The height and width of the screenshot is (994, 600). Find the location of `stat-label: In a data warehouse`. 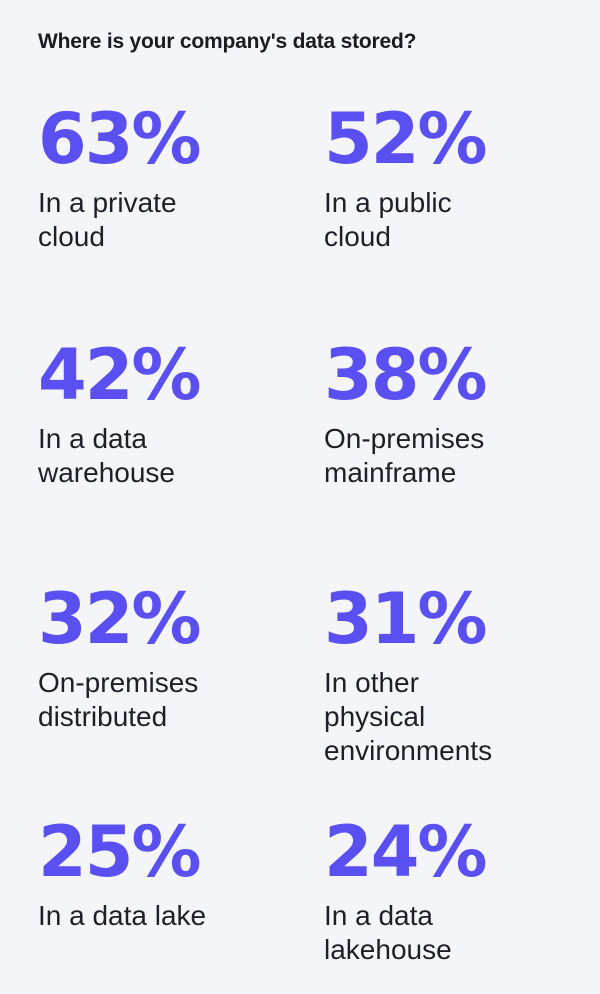

stat-label: In a data warehouse is located at coordinates (106, 455).